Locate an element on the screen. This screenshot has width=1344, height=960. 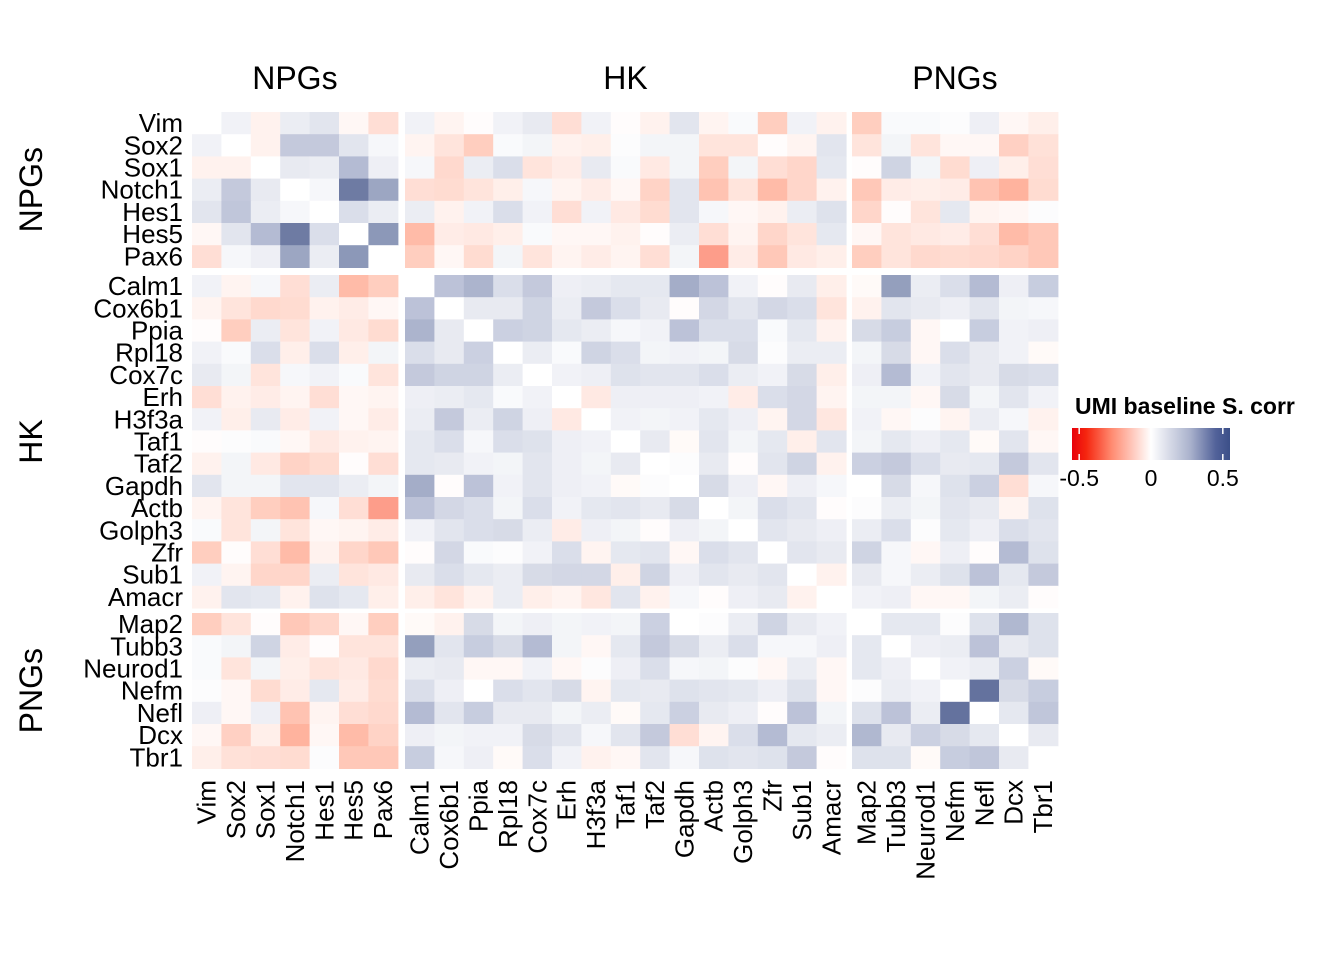
row-label-tbr1: Tbr1 is located at coordinates (156, 757).